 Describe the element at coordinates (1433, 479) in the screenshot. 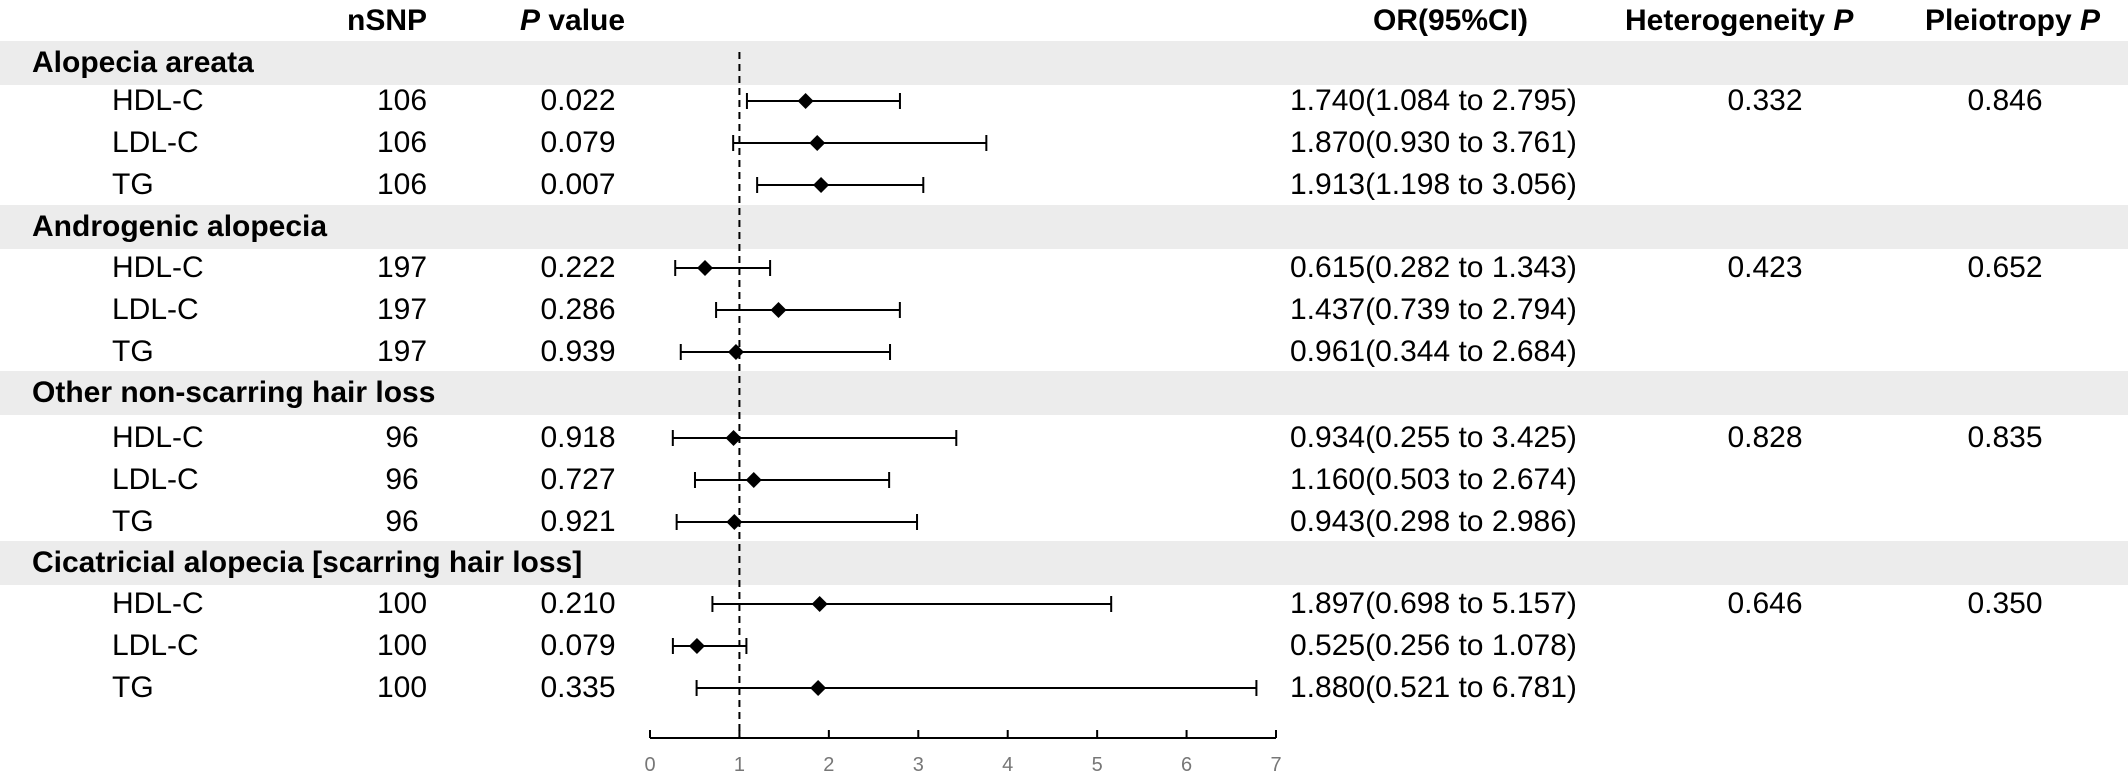

I see `row-or-text: 1.160(0.503 to 2.674)` at that location.